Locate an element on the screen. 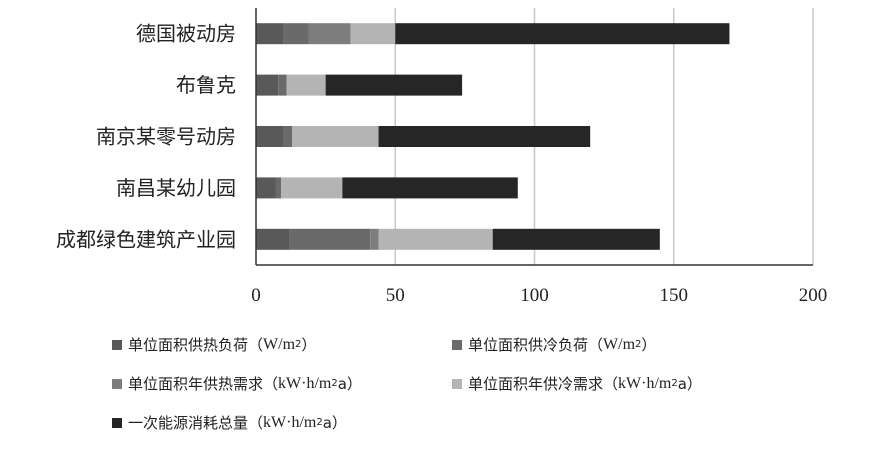 This screenshot has height=462, width=870. legend-item-primary-energy: 一次能源消耗总量（ kW·h/m 2 a） is located at coordinates (229, 422).